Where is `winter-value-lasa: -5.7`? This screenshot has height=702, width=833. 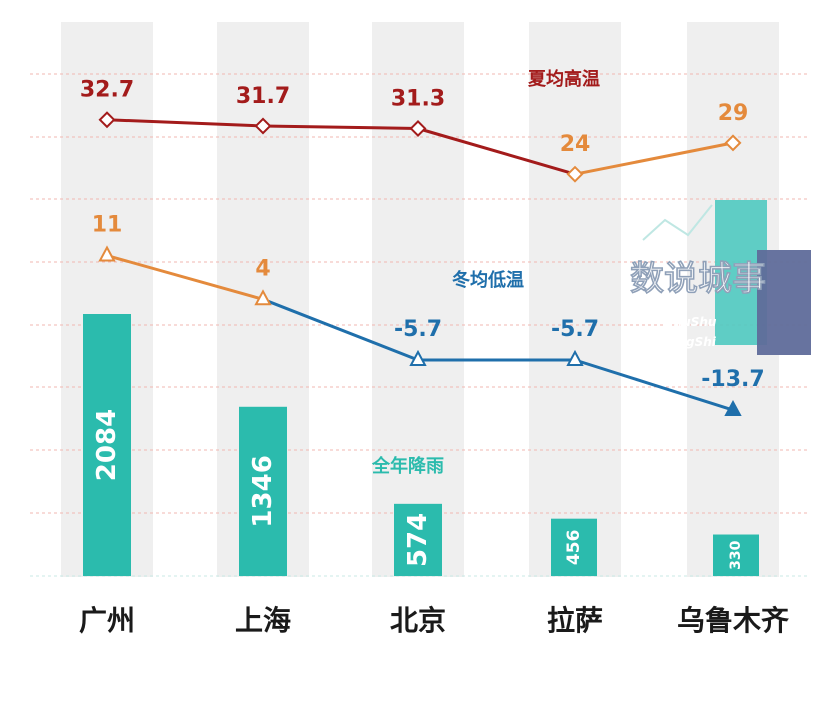 winter-value-lasa: -5.7 is located at coordinates (575, 329).